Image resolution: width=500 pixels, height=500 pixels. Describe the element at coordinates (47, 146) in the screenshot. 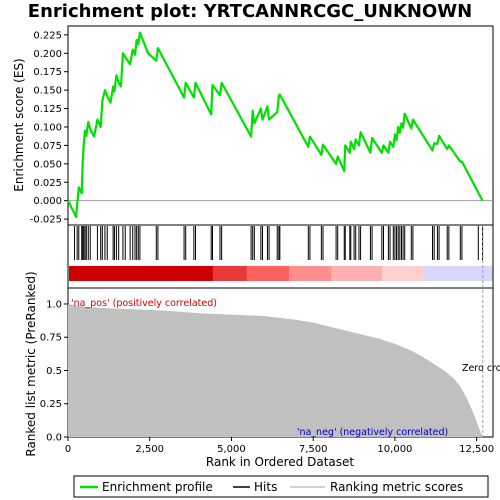

I see `es-y-tick-label: 0.075` at that location.